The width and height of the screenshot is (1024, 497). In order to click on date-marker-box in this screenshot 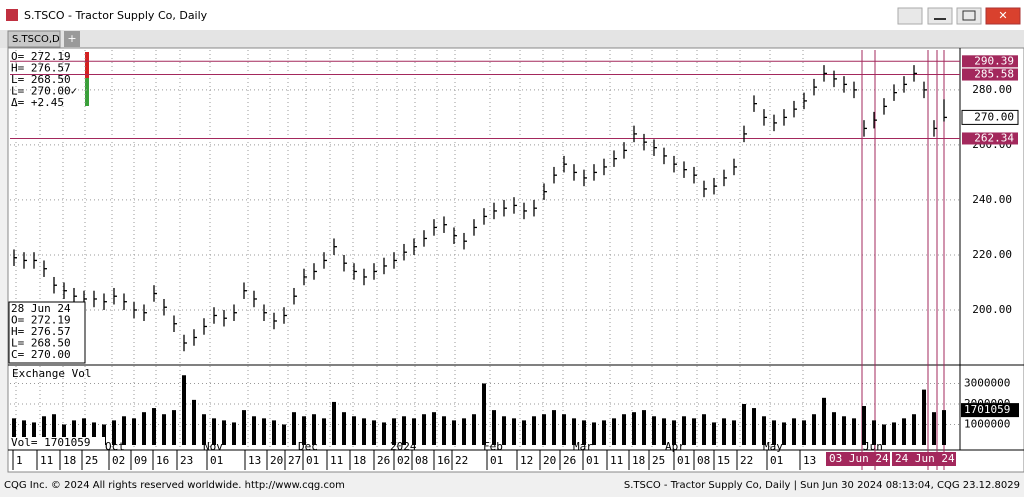, I will do `click(858, 459)`.